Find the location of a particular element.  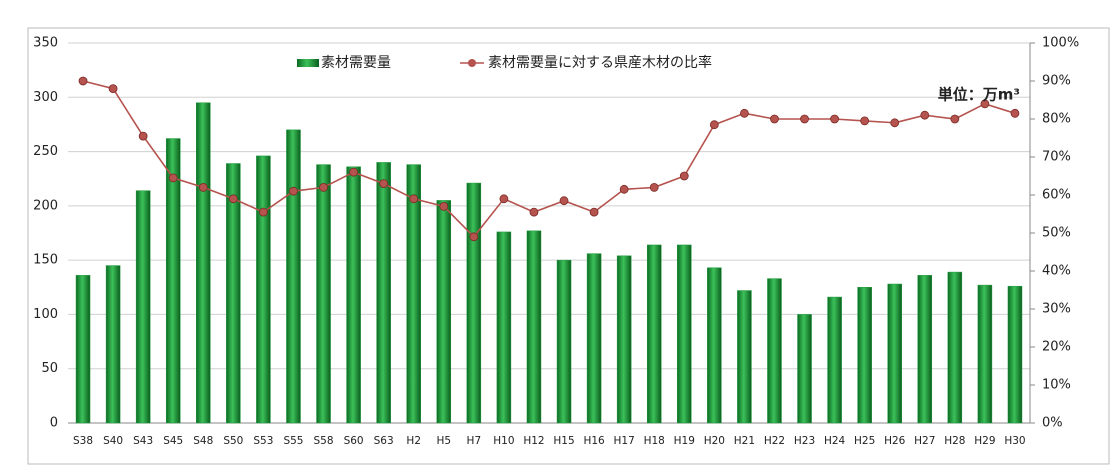

x-tick-label: H28 is located at coordinates (954, 441).